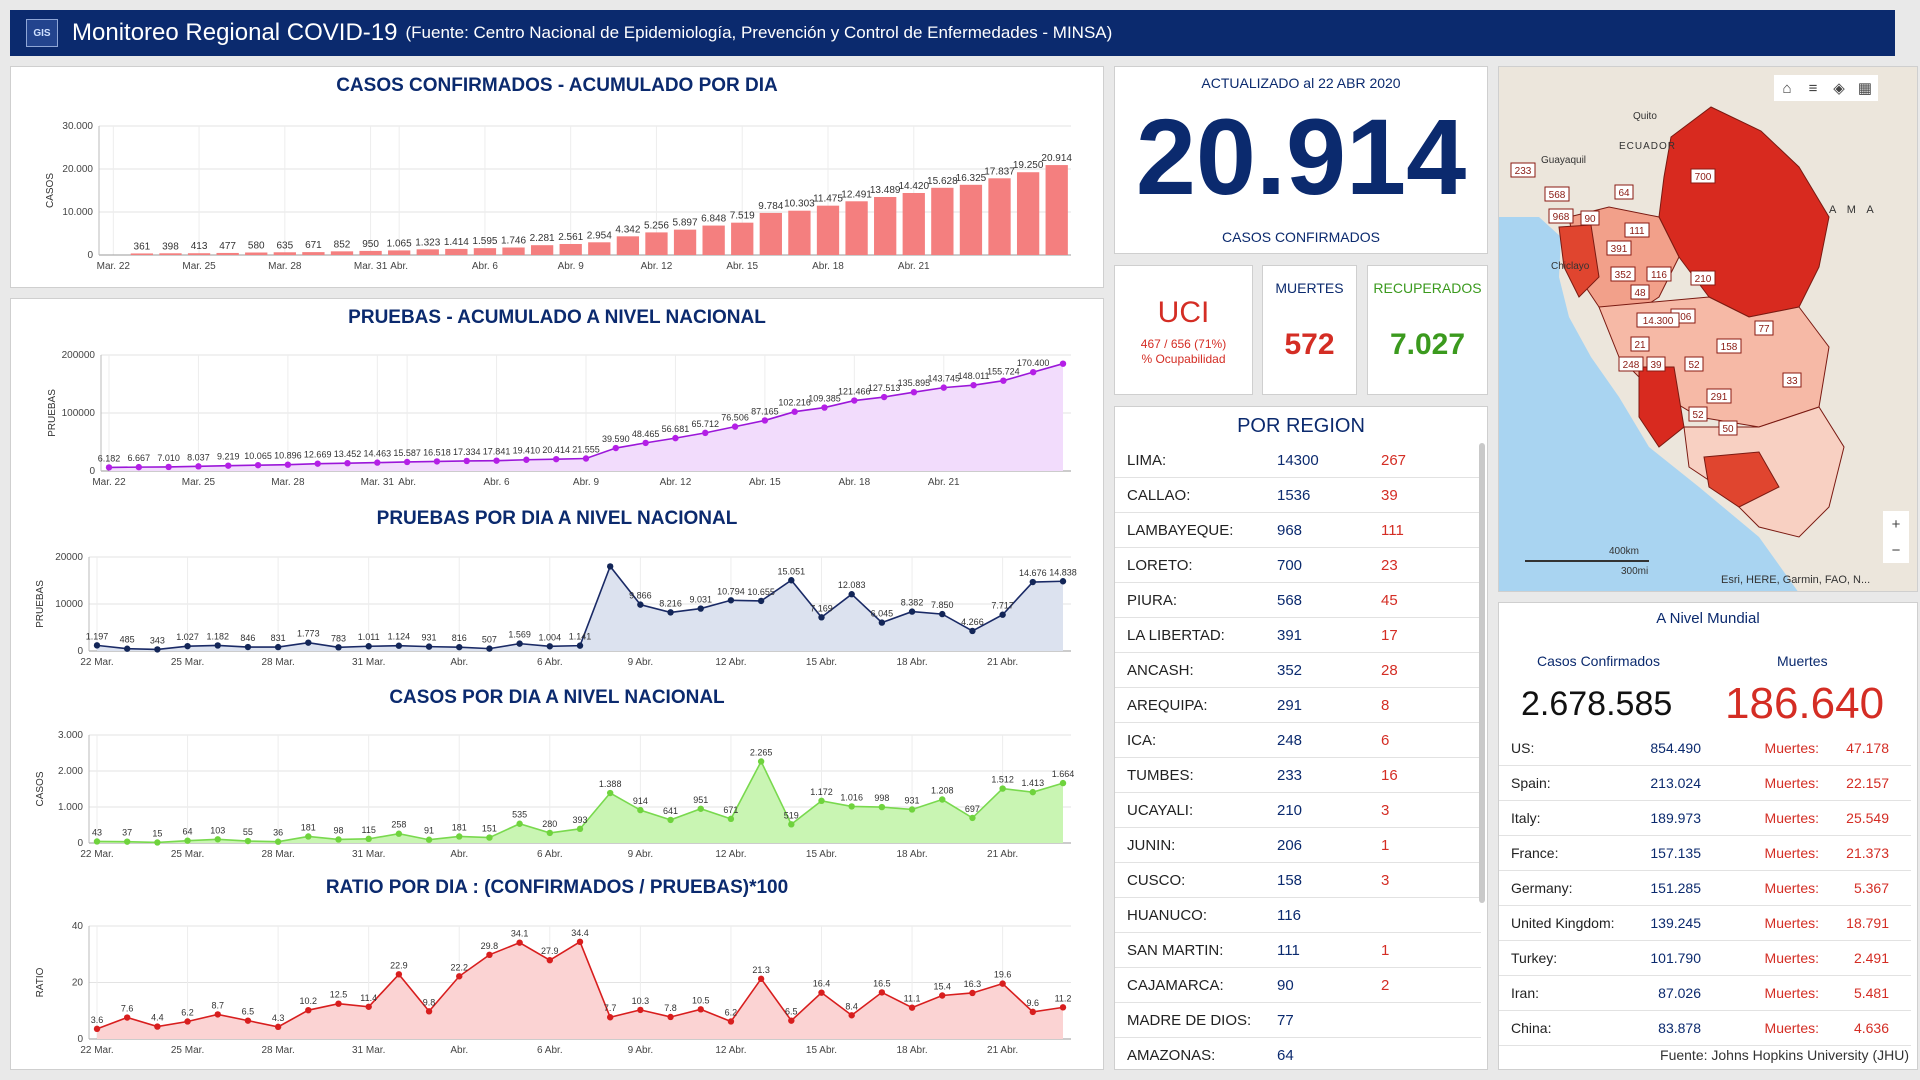 This screenshot has width=1920, height=1080. Describe the element at coordinates (1787, 88) in the screenshot. I see `home-icon: ⌂` at that location.